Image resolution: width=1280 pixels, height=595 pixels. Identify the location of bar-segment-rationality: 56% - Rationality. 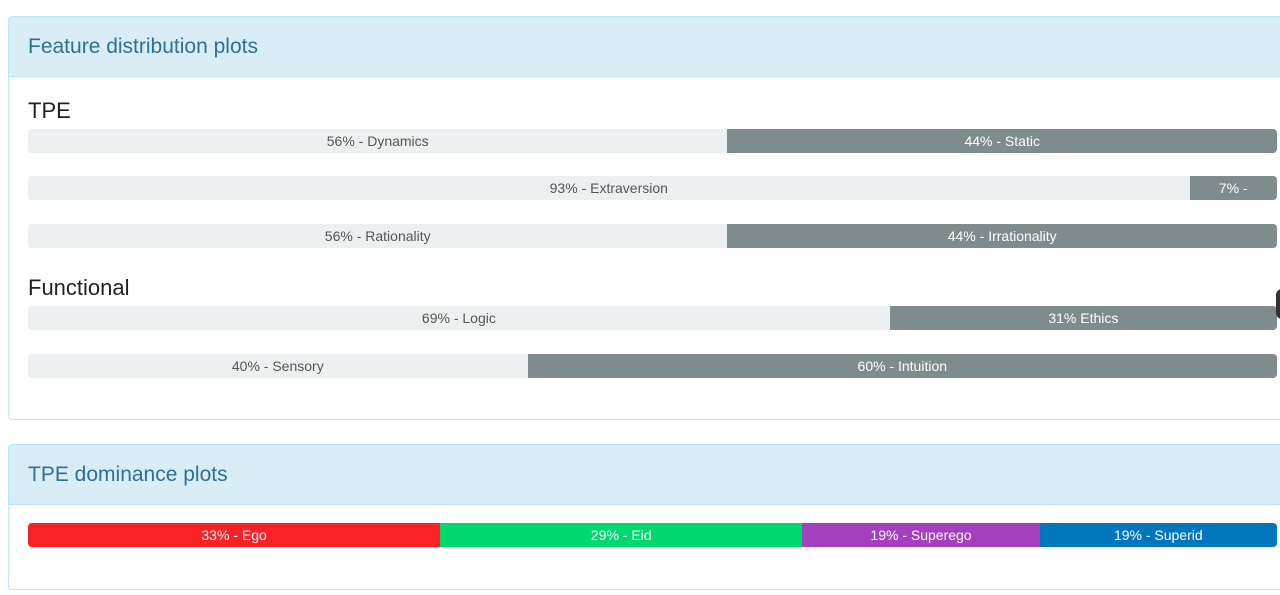
(378, 236).